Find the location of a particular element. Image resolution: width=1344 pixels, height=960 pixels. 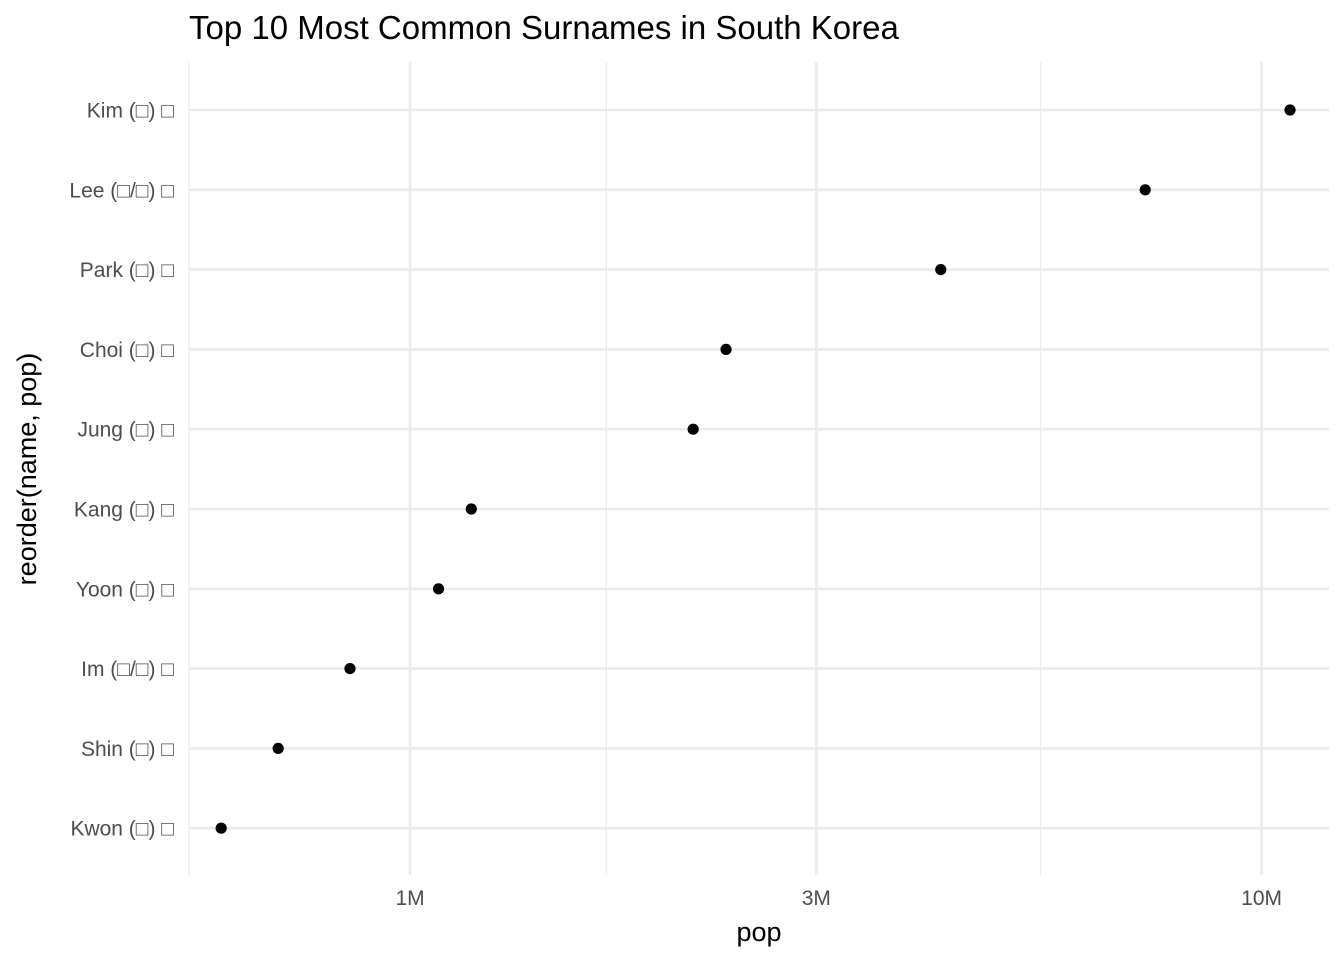

x-tick-label: 1M is located at coordinates (409, 898).